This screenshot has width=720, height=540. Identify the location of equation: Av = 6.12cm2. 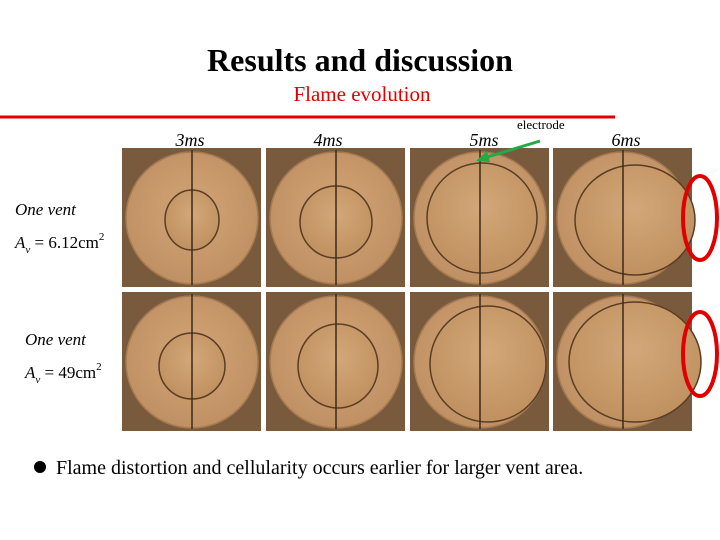
(59, 243).